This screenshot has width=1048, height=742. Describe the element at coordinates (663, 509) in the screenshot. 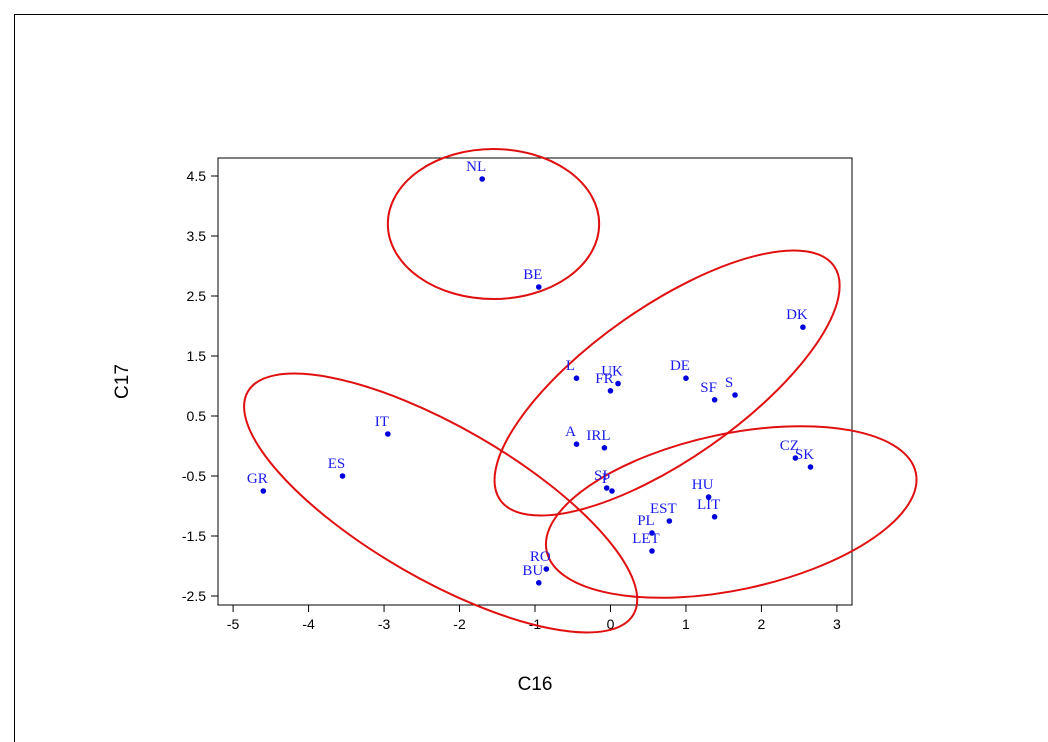

I see `data-point-label: EST` at that location.